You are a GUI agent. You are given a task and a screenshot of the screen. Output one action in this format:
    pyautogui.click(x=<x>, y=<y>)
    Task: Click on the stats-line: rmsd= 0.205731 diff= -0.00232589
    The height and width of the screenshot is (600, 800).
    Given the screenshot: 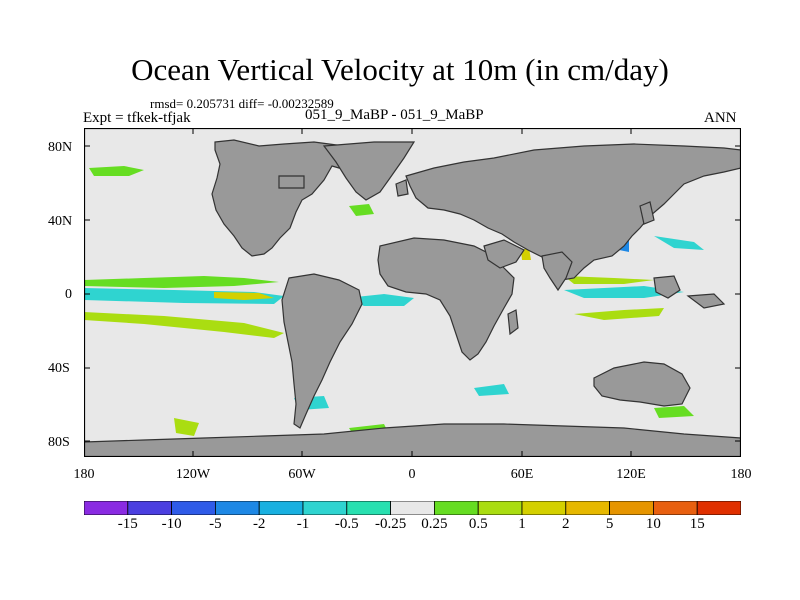 What is the action you would take?
    pyautogui.click(x=242, y=103)
    